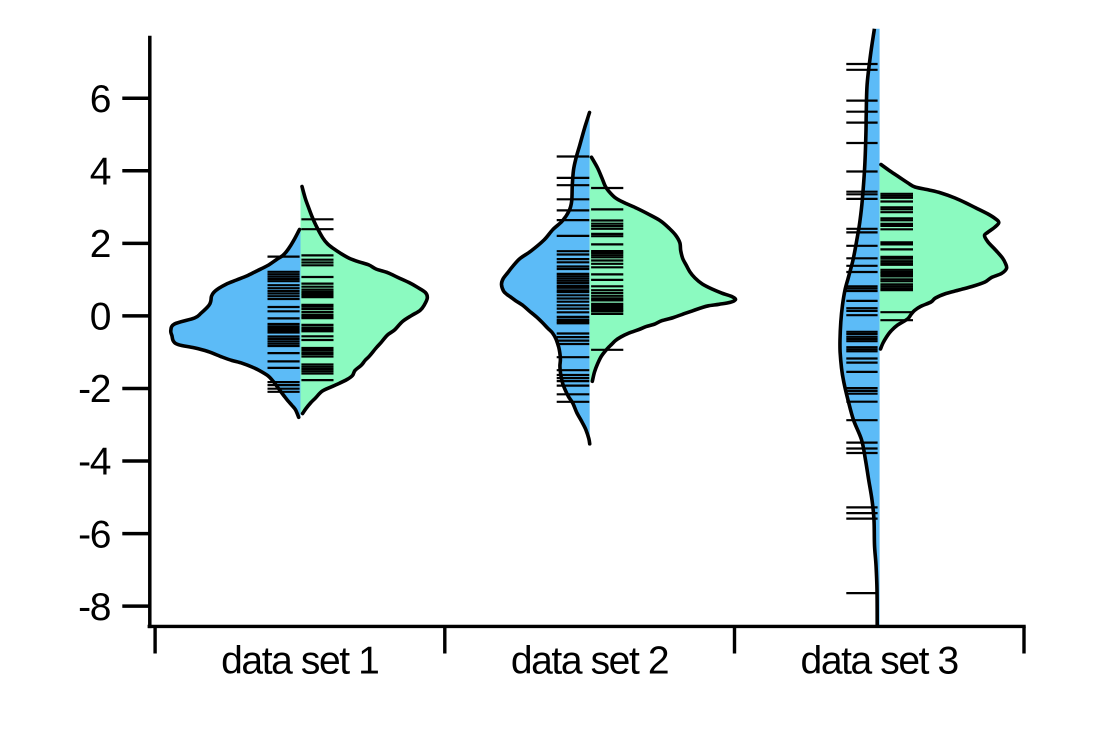 This screenshot has width=1108, height=753. I want to click on svg-text: 0, so click(100, 317).